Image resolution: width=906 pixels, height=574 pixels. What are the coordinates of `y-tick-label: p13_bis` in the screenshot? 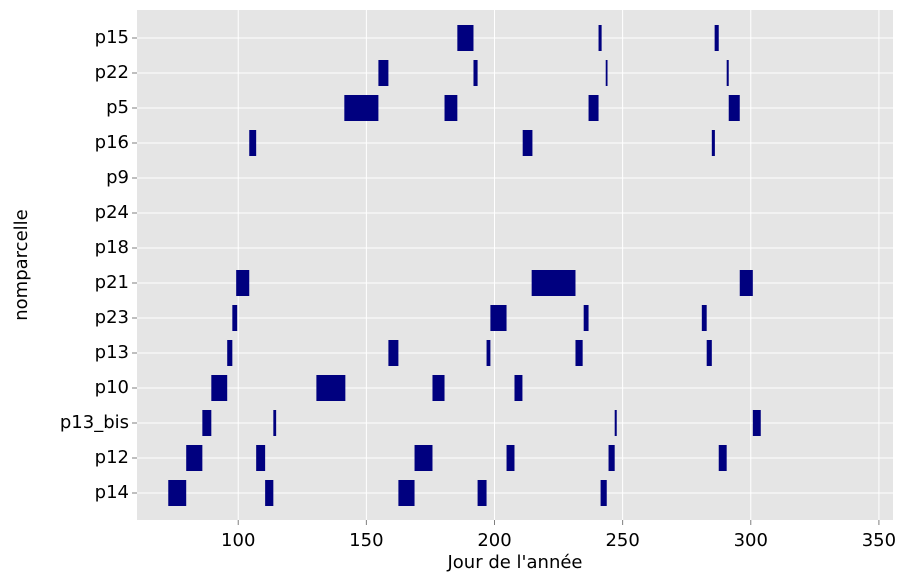 It's located at (94, 422).